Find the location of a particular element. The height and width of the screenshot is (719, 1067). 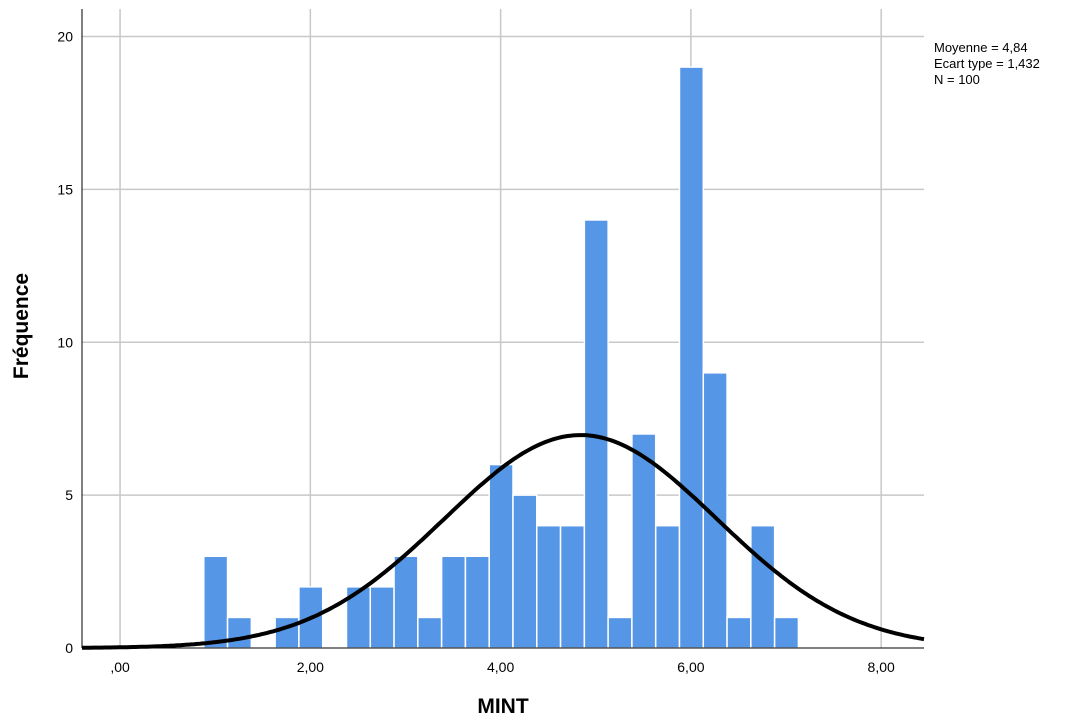

y-tick-label: 5 is located at coordinates (69, 495).